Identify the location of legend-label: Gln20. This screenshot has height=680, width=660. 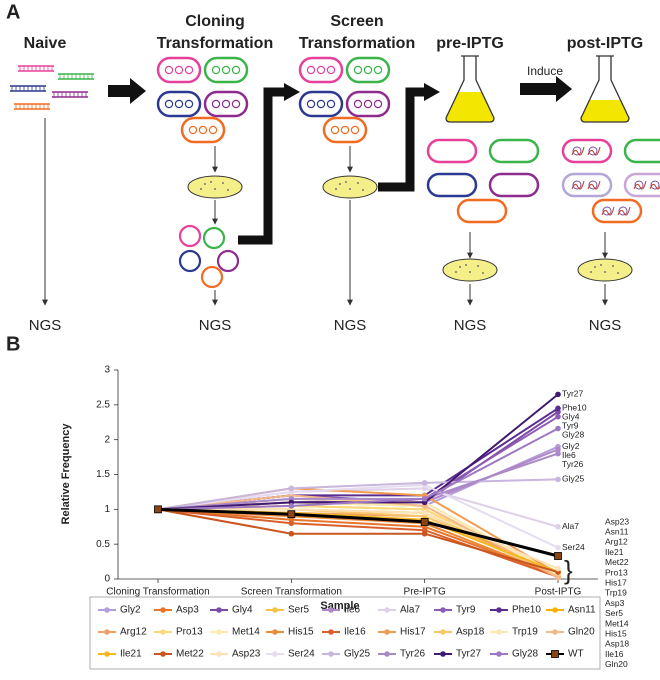
(581, 632).